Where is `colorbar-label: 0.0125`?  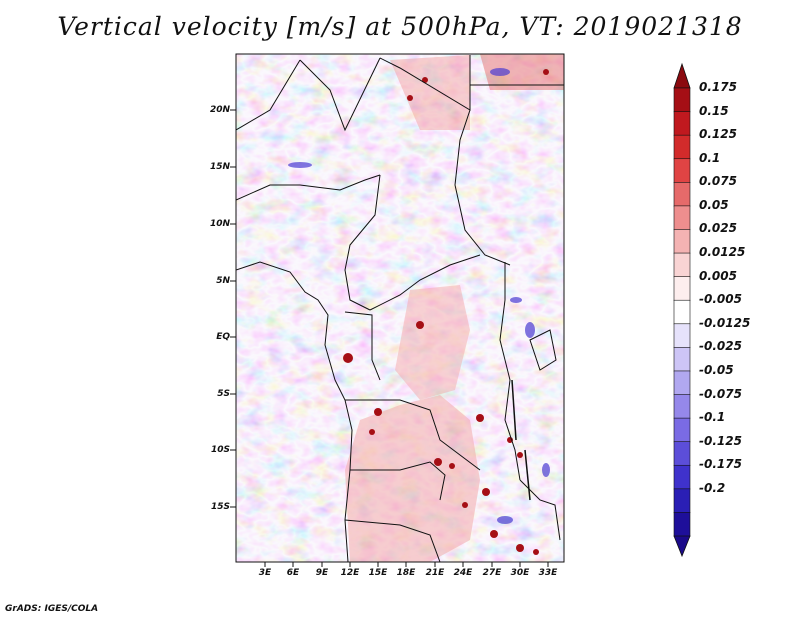
colorbar-label: 0.0125 is located at coordinates (722, 252).